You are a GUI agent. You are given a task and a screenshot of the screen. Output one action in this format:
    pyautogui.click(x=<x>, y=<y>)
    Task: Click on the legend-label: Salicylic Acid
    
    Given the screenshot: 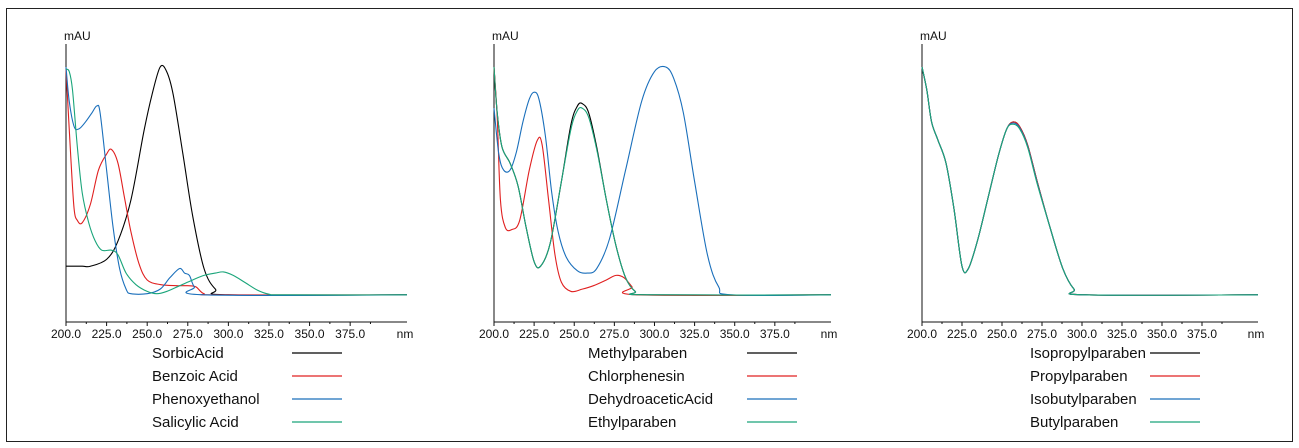 What is the action you would take?
    pyautogui.click(x=195, y=422)
    